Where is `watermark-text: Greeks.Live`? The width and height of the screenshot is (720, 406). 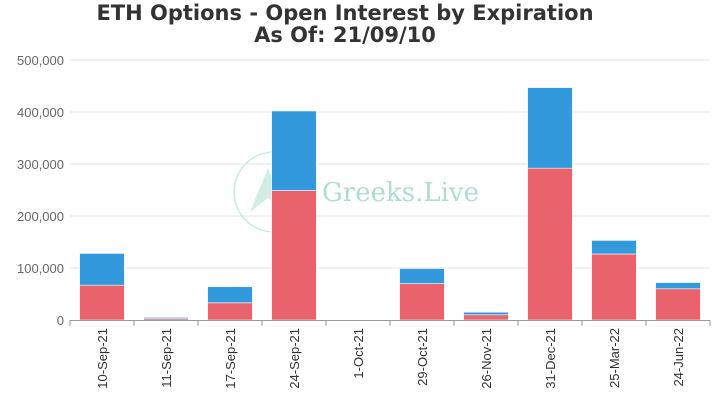 watermark-text: Greeks.Live is located at coordinates (400, 193).